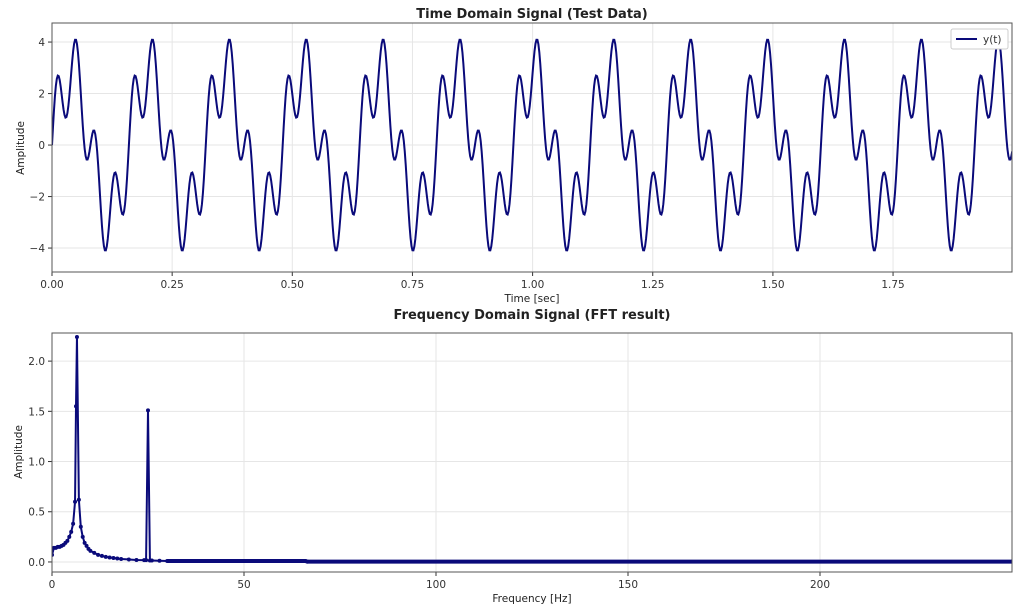 This screenshot has height=615, width=1024. I want to click on time-y-tick-label: 4, so click(41, 43).